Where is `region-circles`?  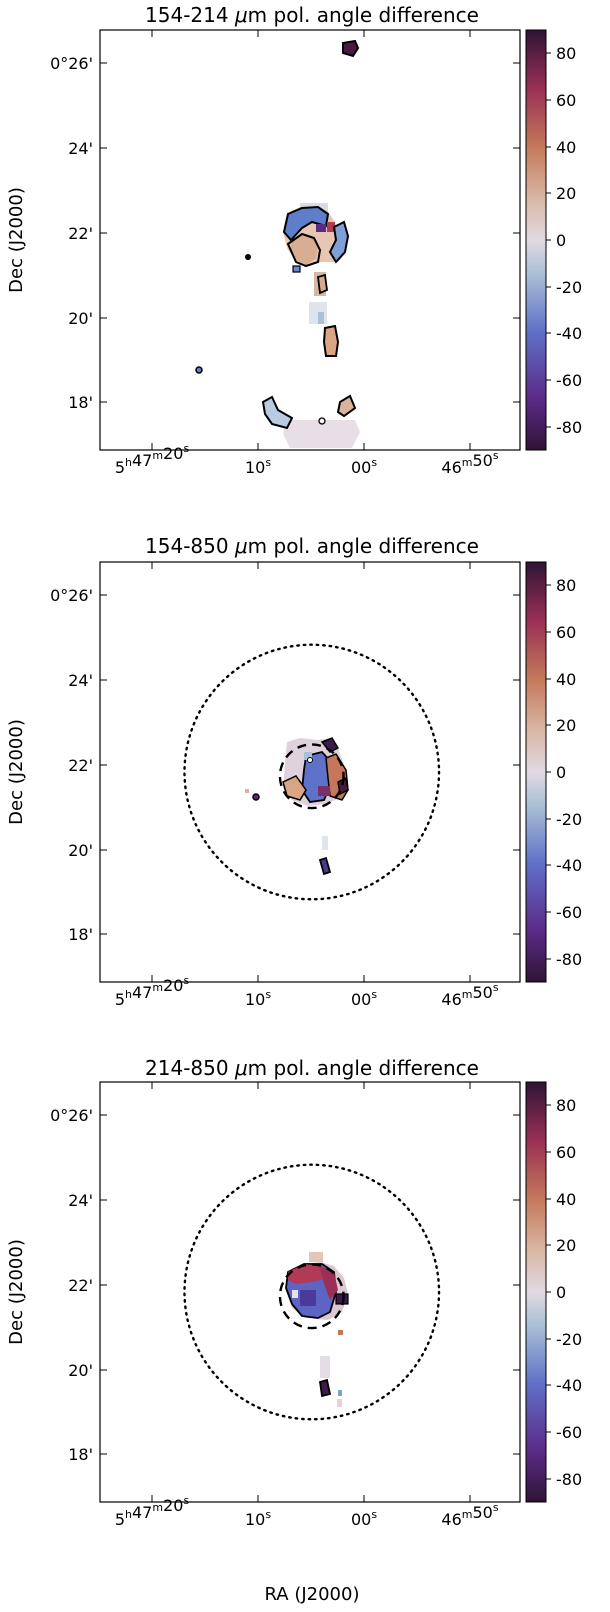
region-circles is located at coordinates (312, 1292).